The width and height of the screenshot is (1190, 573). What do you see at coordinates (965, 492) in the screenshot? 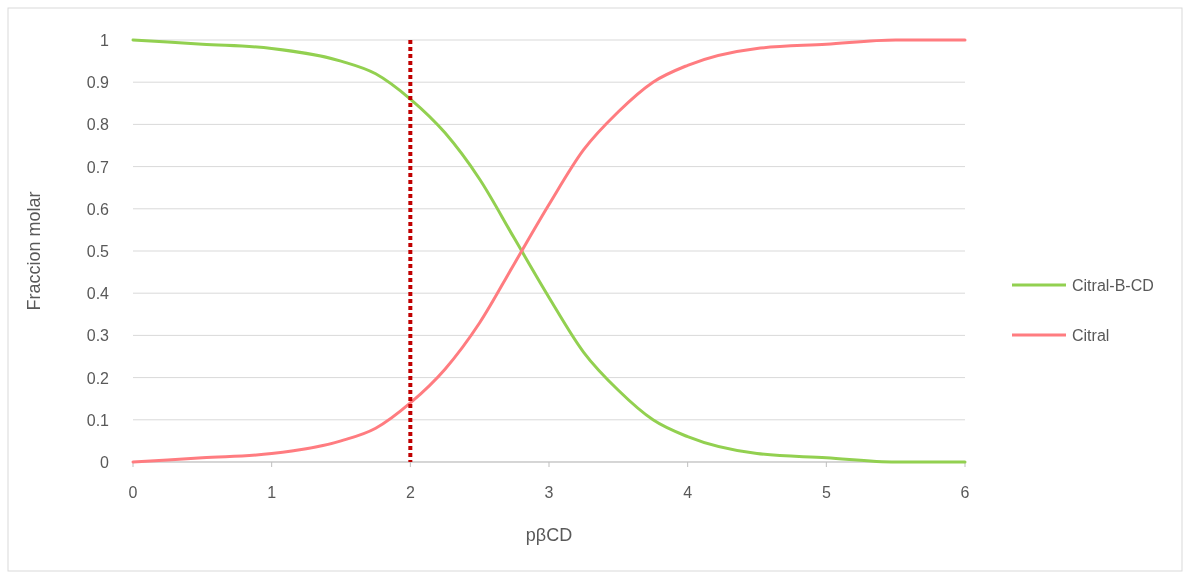
I see `x-tick-label: 6` at bounding box center [965, 492].